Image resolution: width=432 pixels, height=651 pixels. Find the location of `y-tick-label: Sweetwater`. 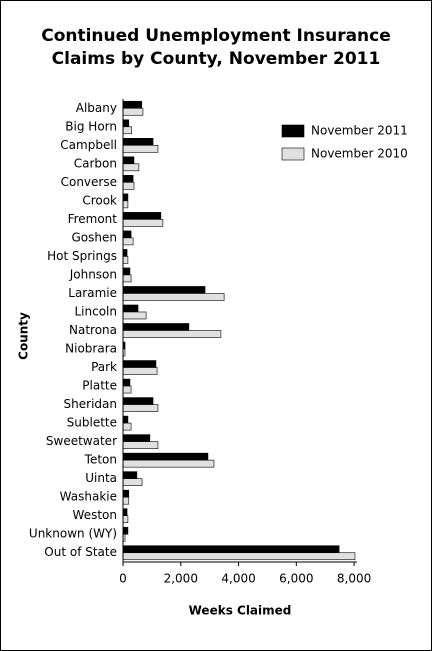

y-tick-label: Sweetwater is located at coordinates (81, 441).